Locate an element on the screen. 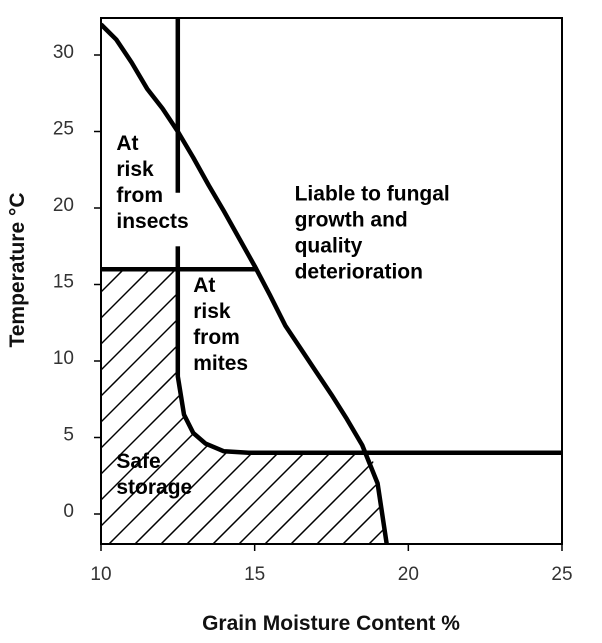 This screenshot has height=643, width=602. region-label-line: Safe is located at coordinates (138, 461).